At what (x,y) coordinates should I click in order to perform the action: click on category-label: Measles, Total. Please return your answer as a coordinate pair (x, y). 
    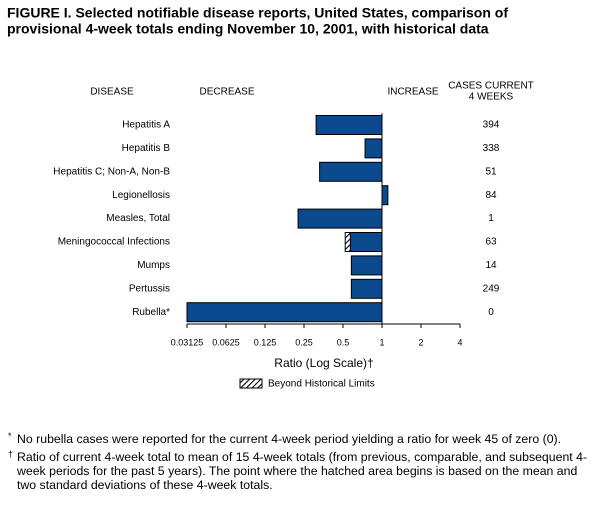
    Looking at the image, I should click on (138, 218).